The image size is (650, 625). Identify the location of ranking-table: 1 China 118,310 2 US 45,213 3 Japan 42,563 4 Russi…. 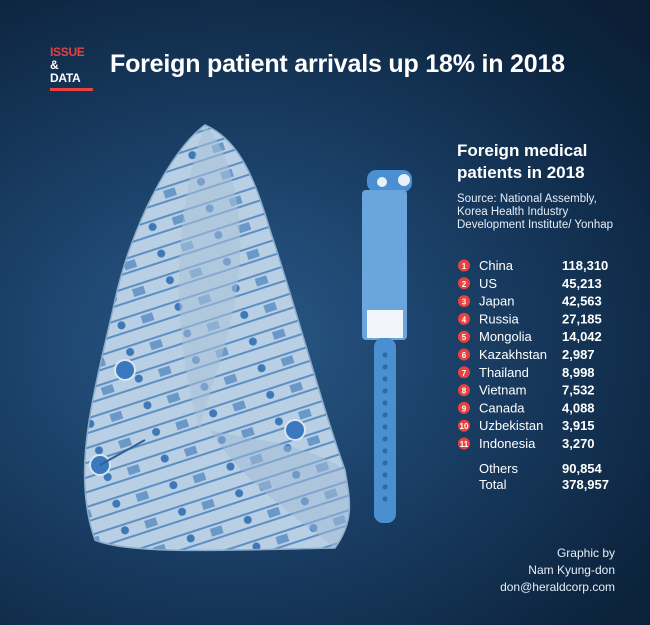
(533, 375).